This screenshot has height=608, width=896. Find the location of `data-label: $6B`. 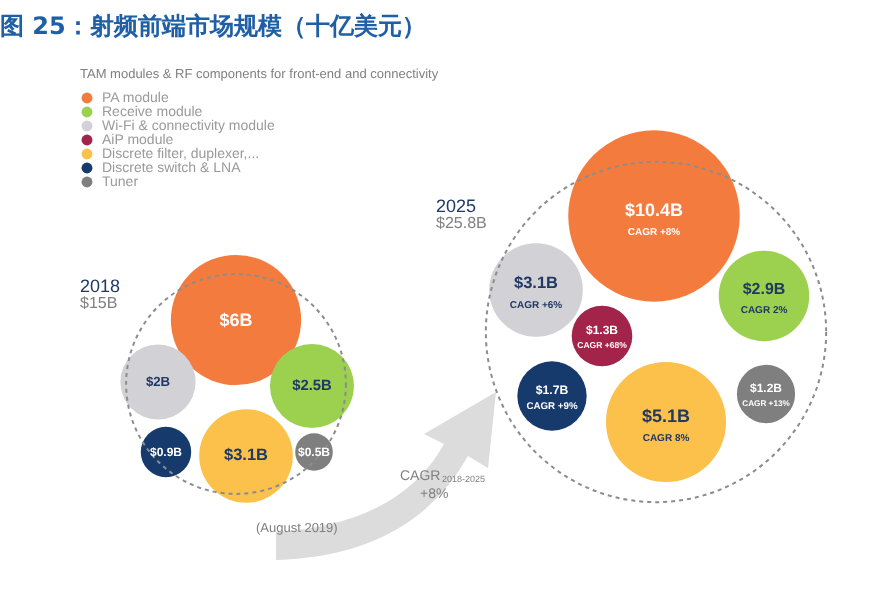

data-label: $6B is located at coordinates (236, 320).